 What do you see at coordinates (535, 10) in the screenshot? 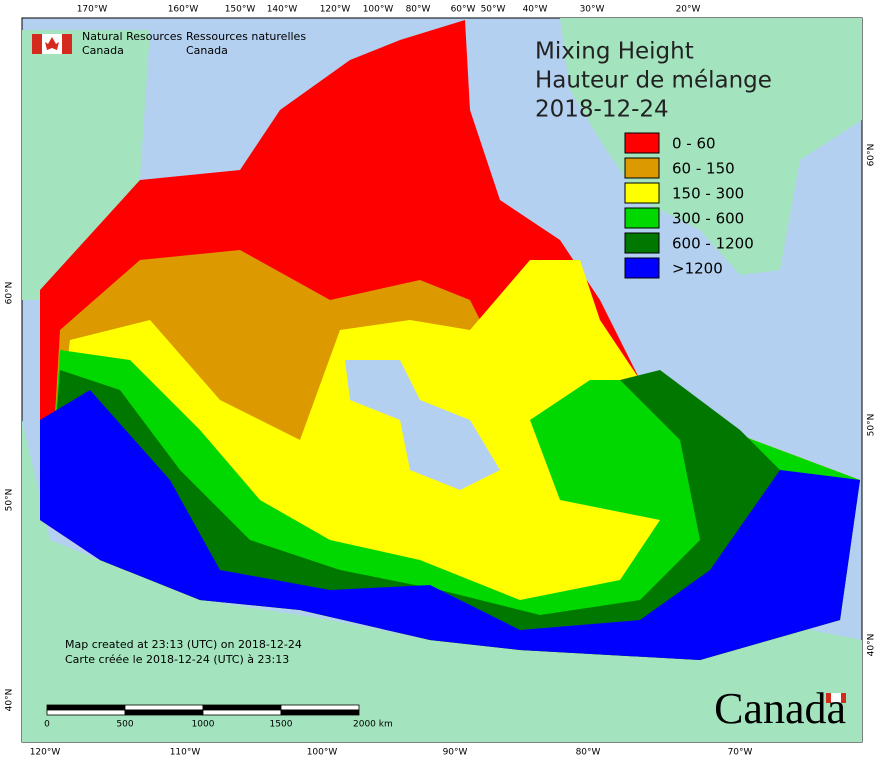
I see `longitude-label: 40°W` at bounding box center [535, 10].